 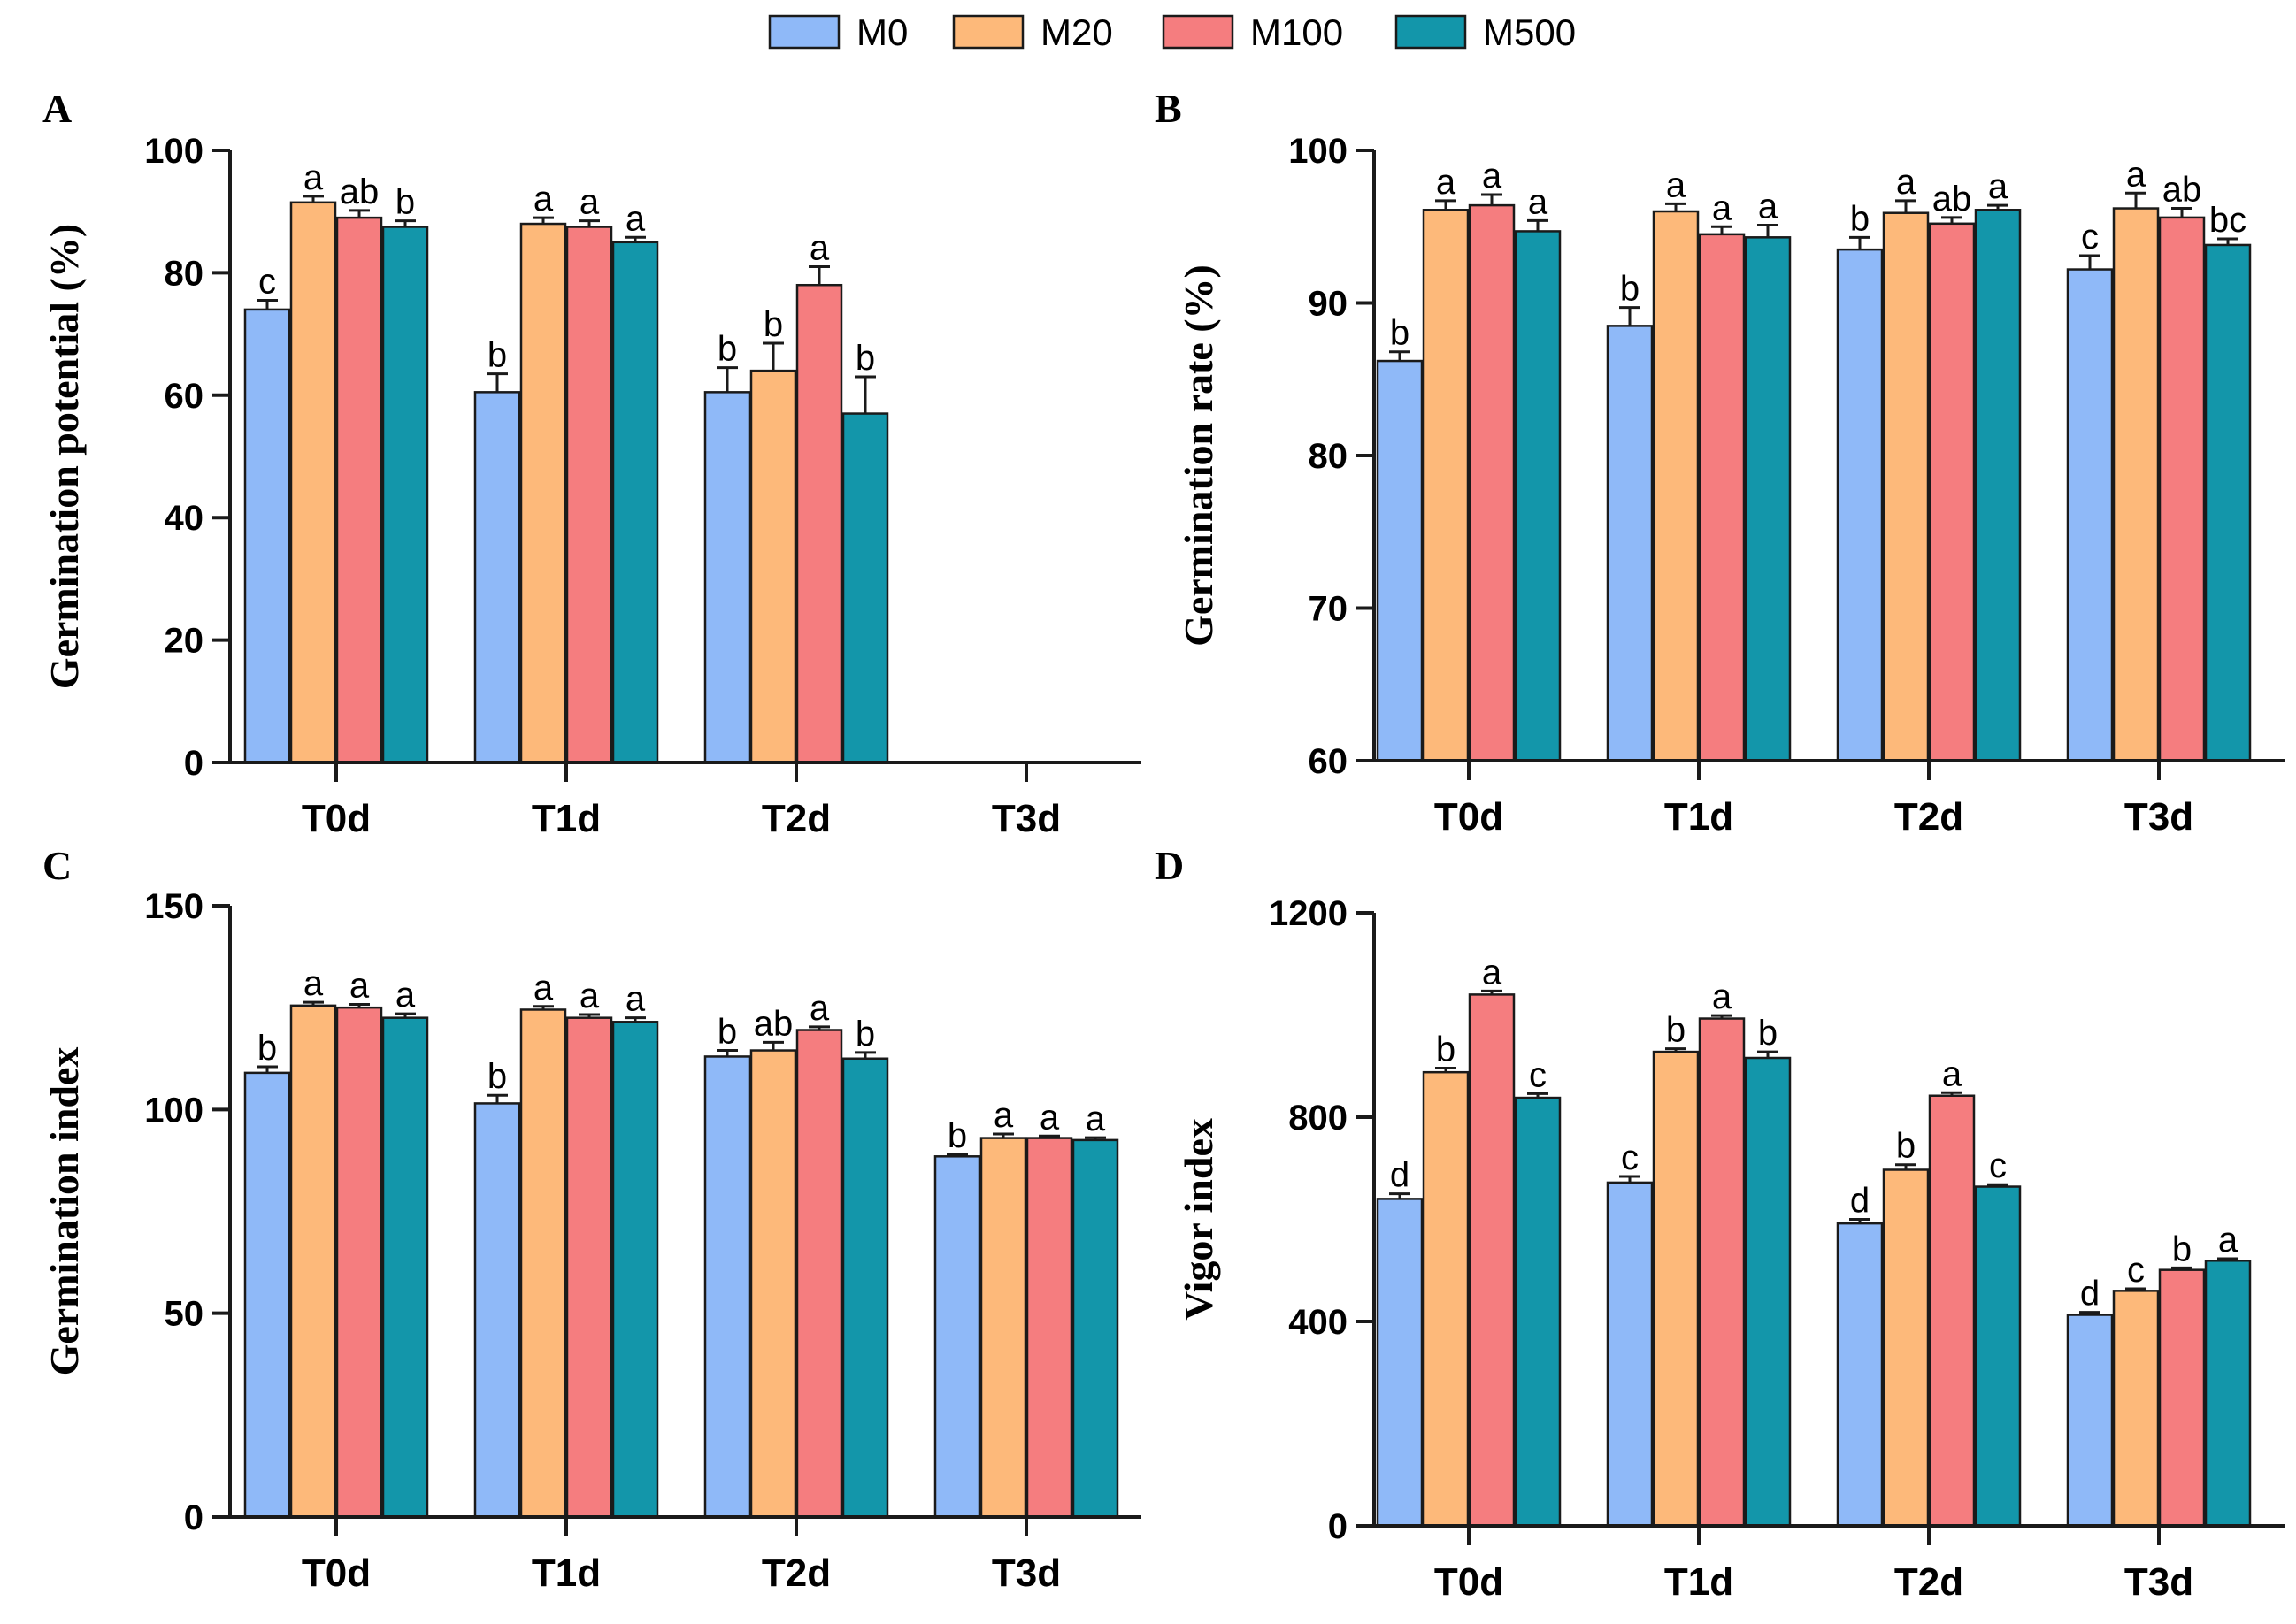 I want to click on y-tick-label: 90, so click(x=1328, y=304).